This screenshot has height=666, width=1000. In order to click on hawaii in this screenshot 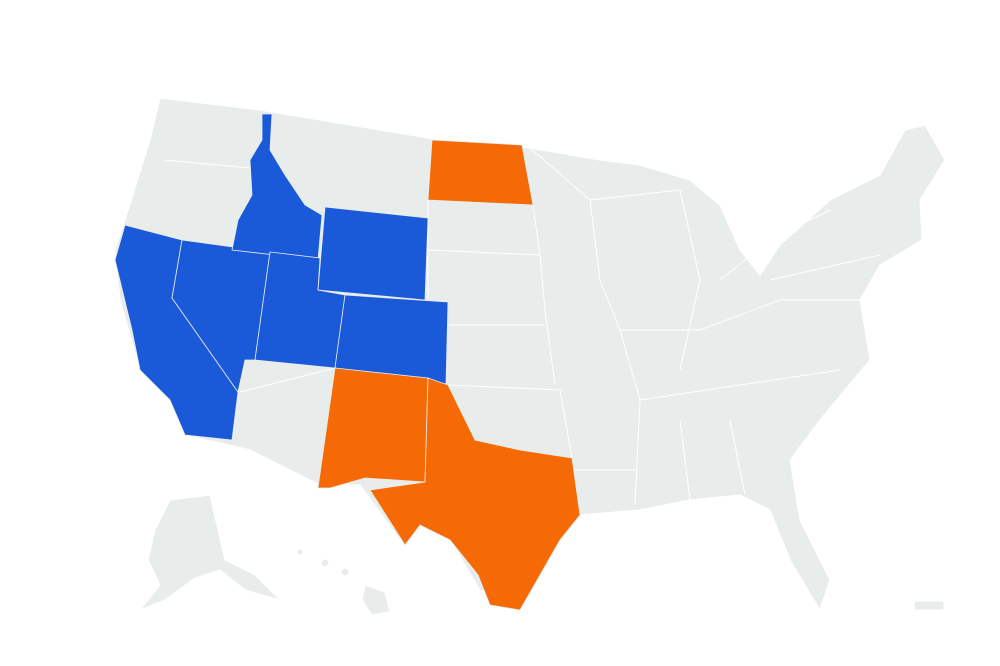, I will do `click(343, 582)`.